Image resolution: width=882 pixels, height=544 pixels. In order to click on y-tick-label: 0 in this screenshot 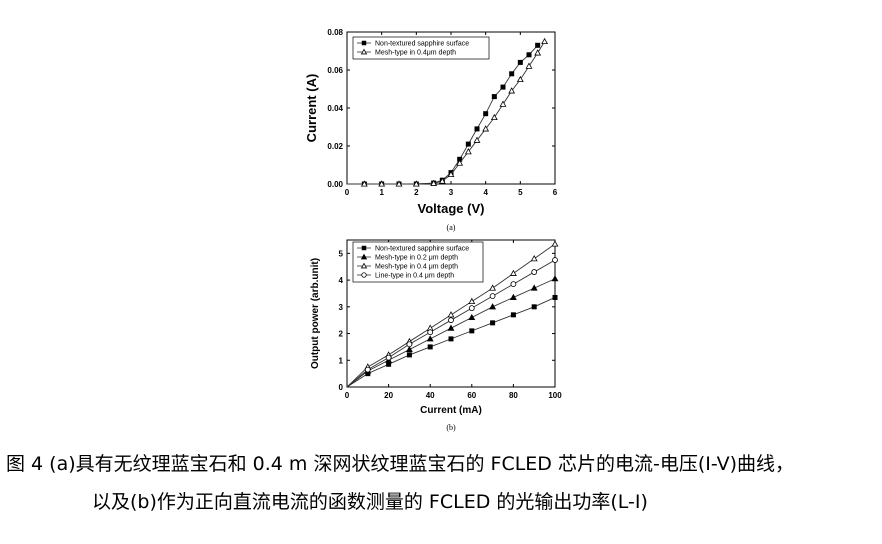, I will do `click(341, 387)`.